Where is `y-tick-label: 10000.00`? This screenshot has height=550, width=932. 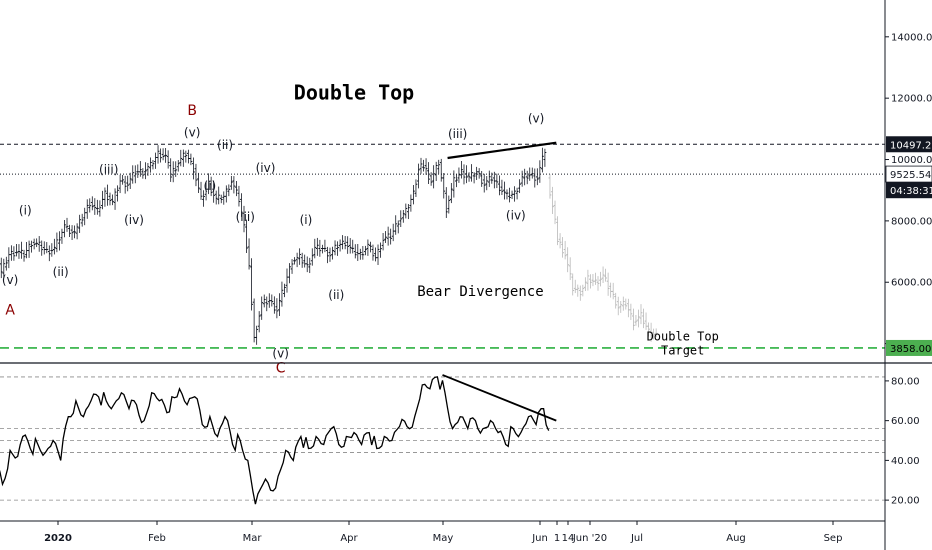
y-tick-label: 10000.00 is located at coordinates (911, 160).